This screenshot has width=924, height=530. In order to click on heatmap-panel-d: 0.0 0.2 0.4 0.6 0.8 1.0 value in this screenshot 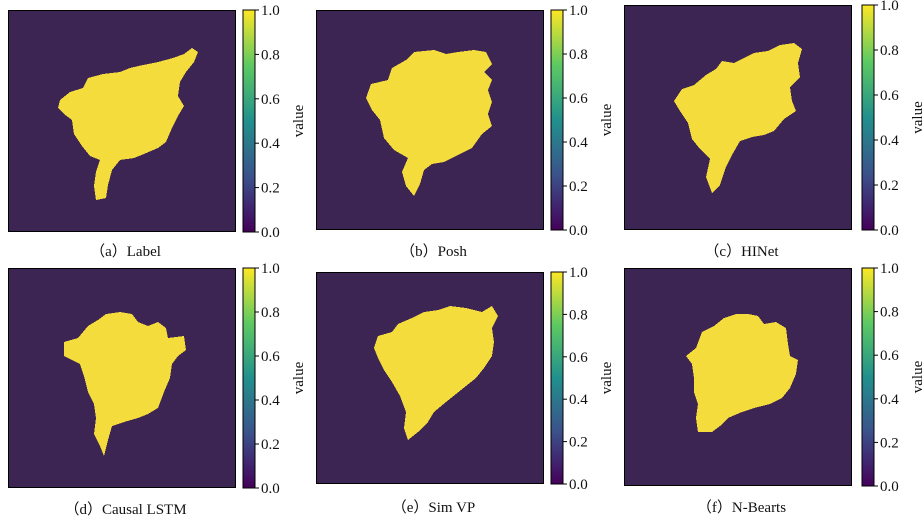, I will do `click(157, 379)`.